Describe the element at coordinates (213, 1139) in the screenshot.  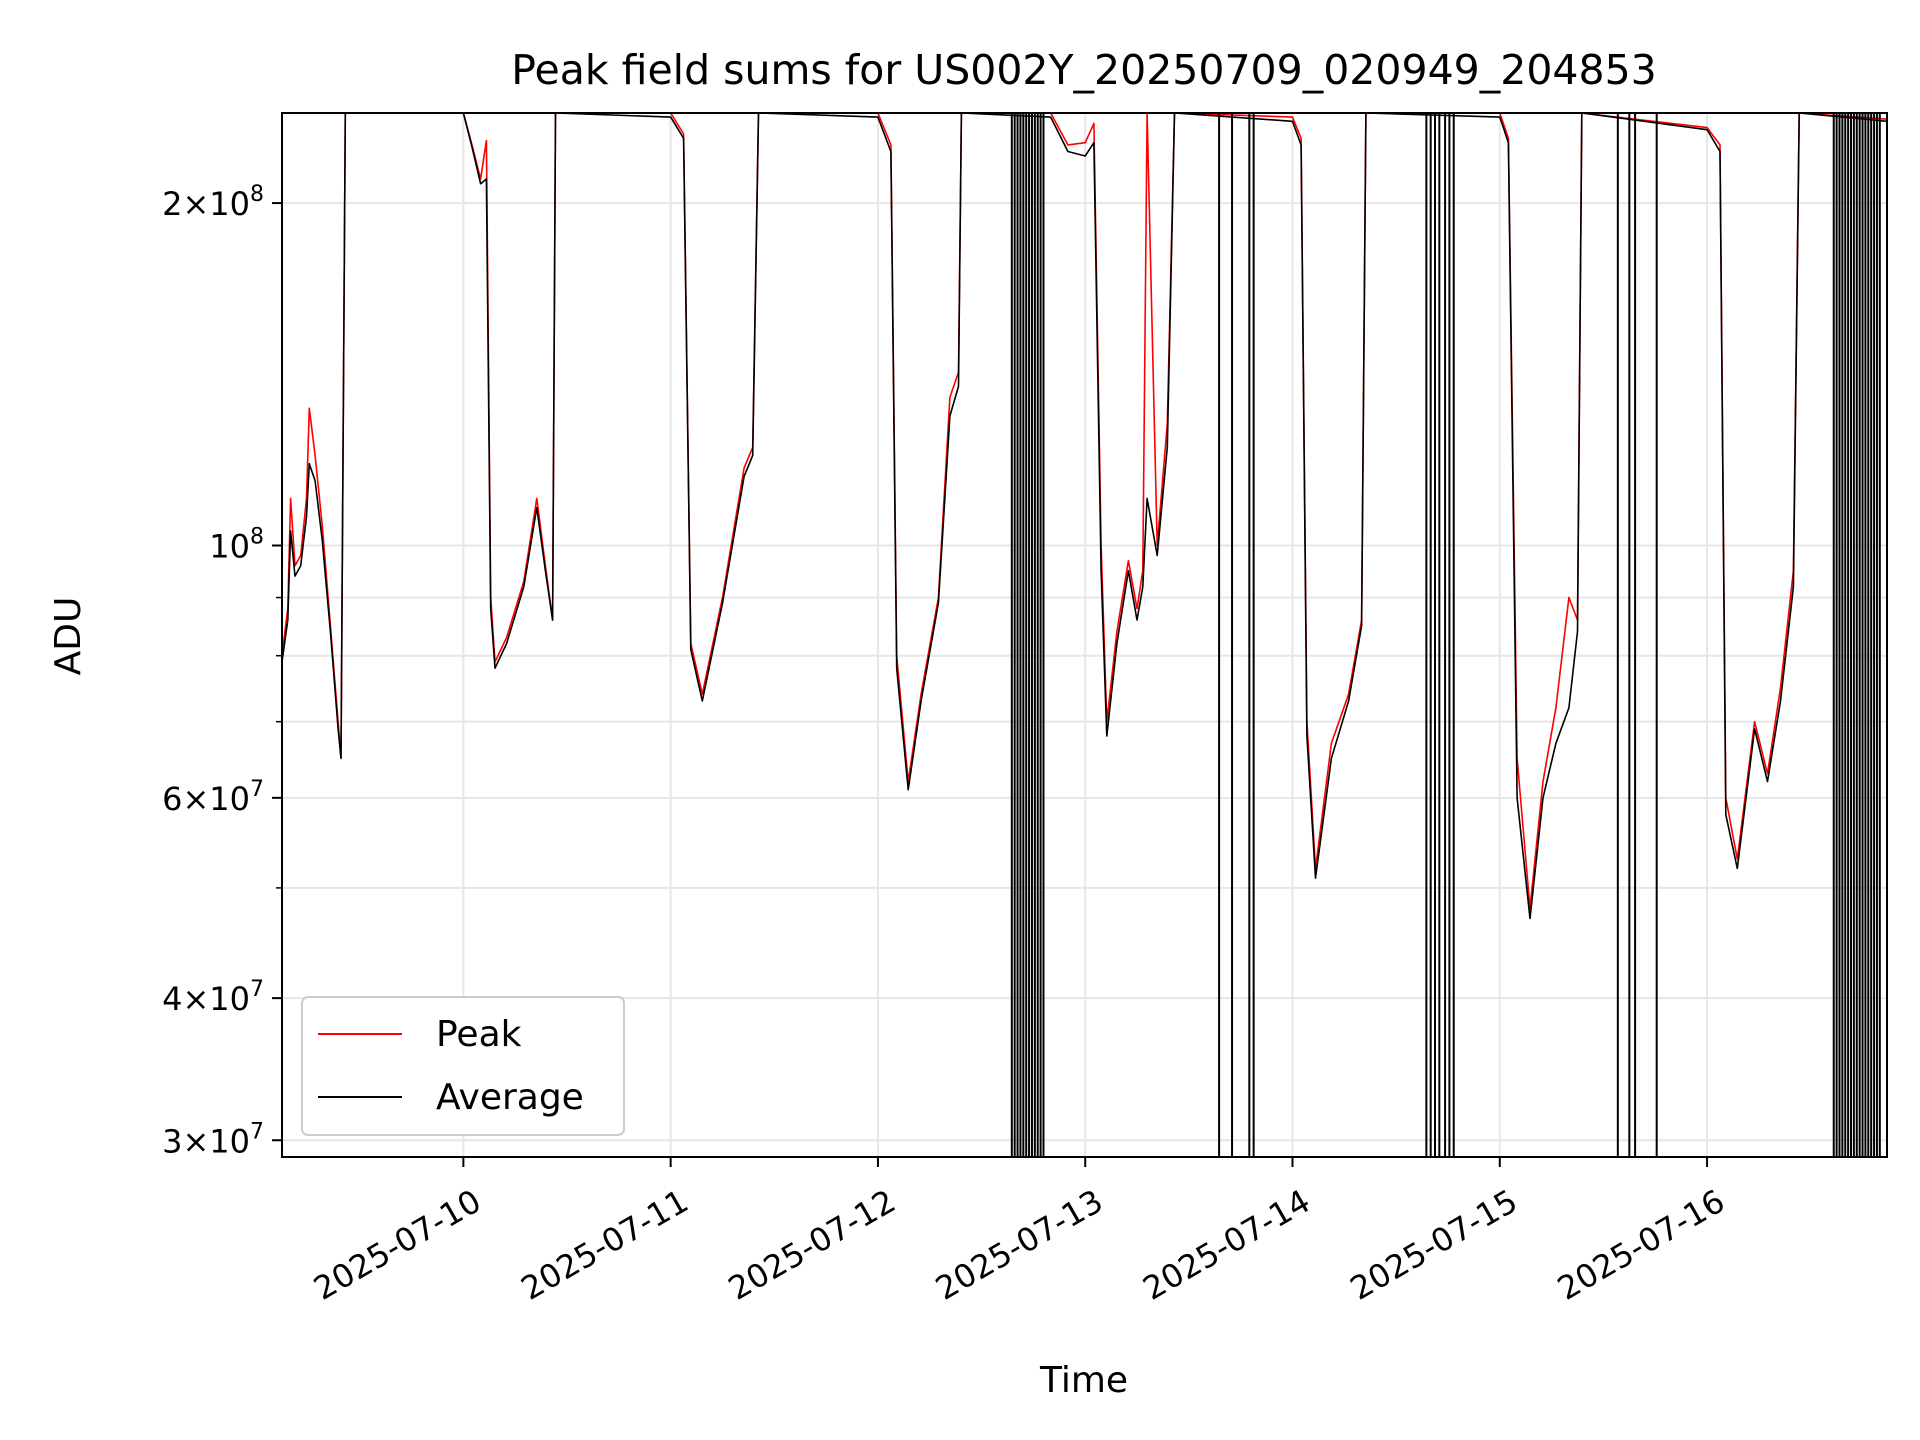
I see `y-tick-label: 3×107` at that location.